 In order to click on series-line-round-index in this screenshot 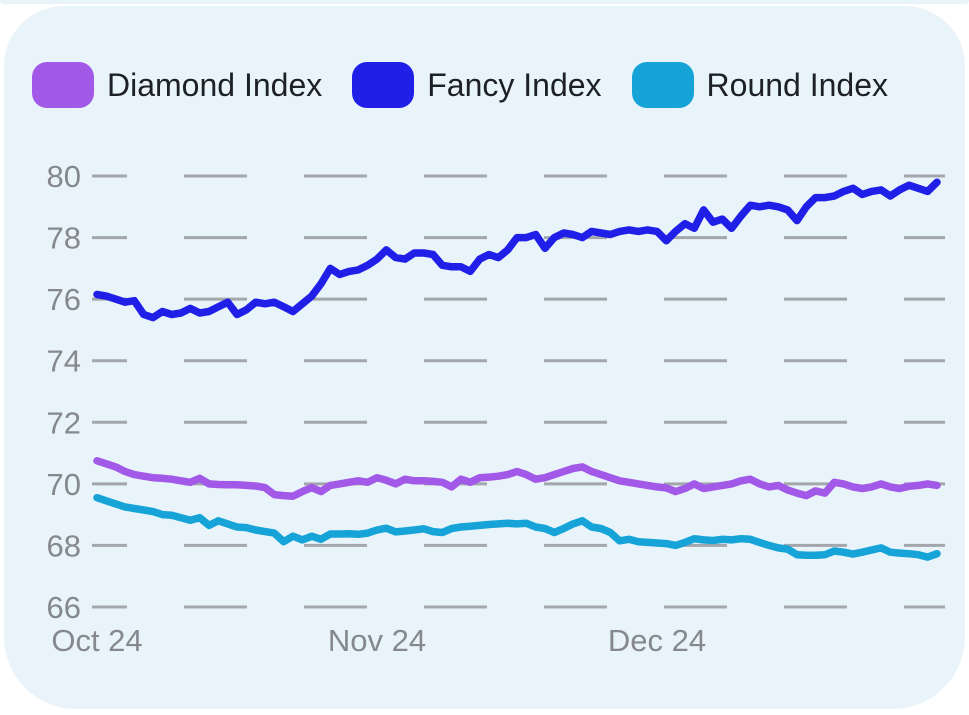, I will do `click(517, 527)`.